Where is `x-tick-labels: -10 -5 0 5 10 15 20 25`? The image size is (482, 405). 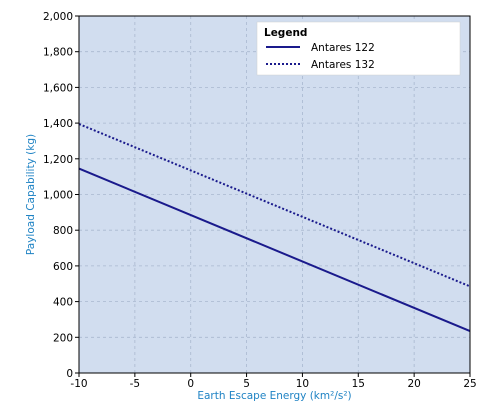 x-tick-labels: -10 -5 0 5 10 15 20 25 is located at coordinates (273, 381).